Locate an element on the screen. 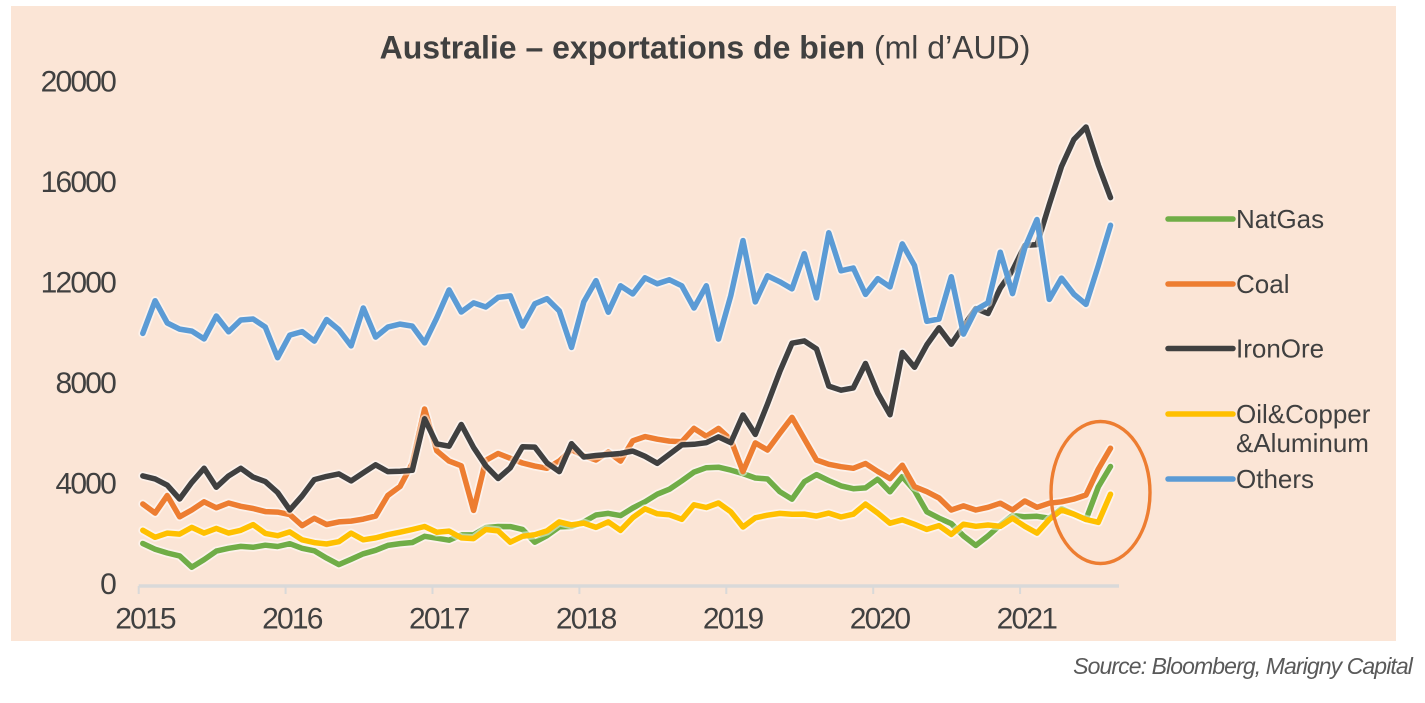 The width and height of the screenshot is (1425, 703). svg-text: 4000 is located at coordinates (85, 484).